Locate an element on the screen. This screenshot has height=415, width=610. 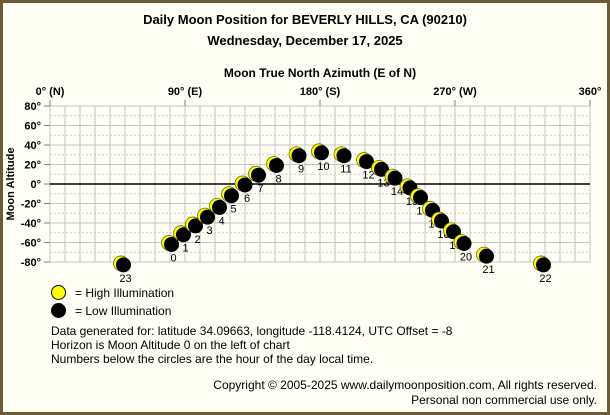
hour-label: 1 is located at coordinates (185, 249).